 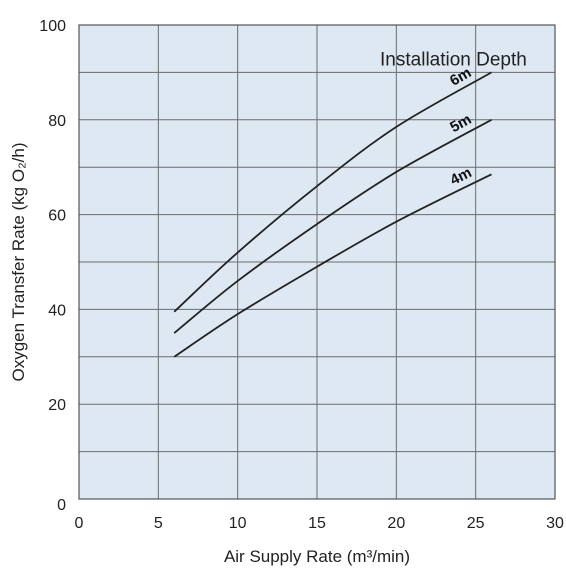 What do you see at coordinates (57, 216) in the screenshot?
I see `y-tick-label: 60` at bounding box center [57, 216].